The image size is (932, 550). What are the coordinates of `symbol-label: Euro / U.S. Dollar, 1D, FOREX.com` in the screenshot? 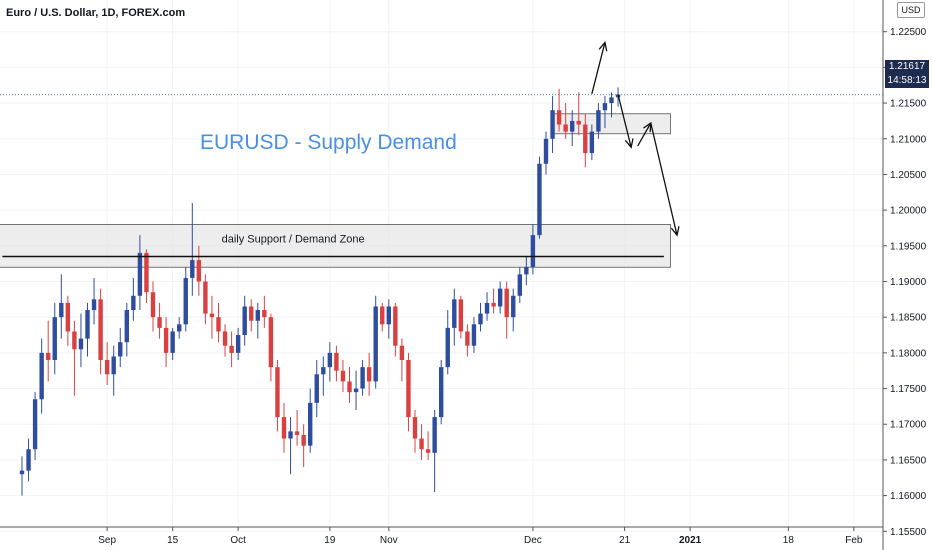 It's located at (96, 13).